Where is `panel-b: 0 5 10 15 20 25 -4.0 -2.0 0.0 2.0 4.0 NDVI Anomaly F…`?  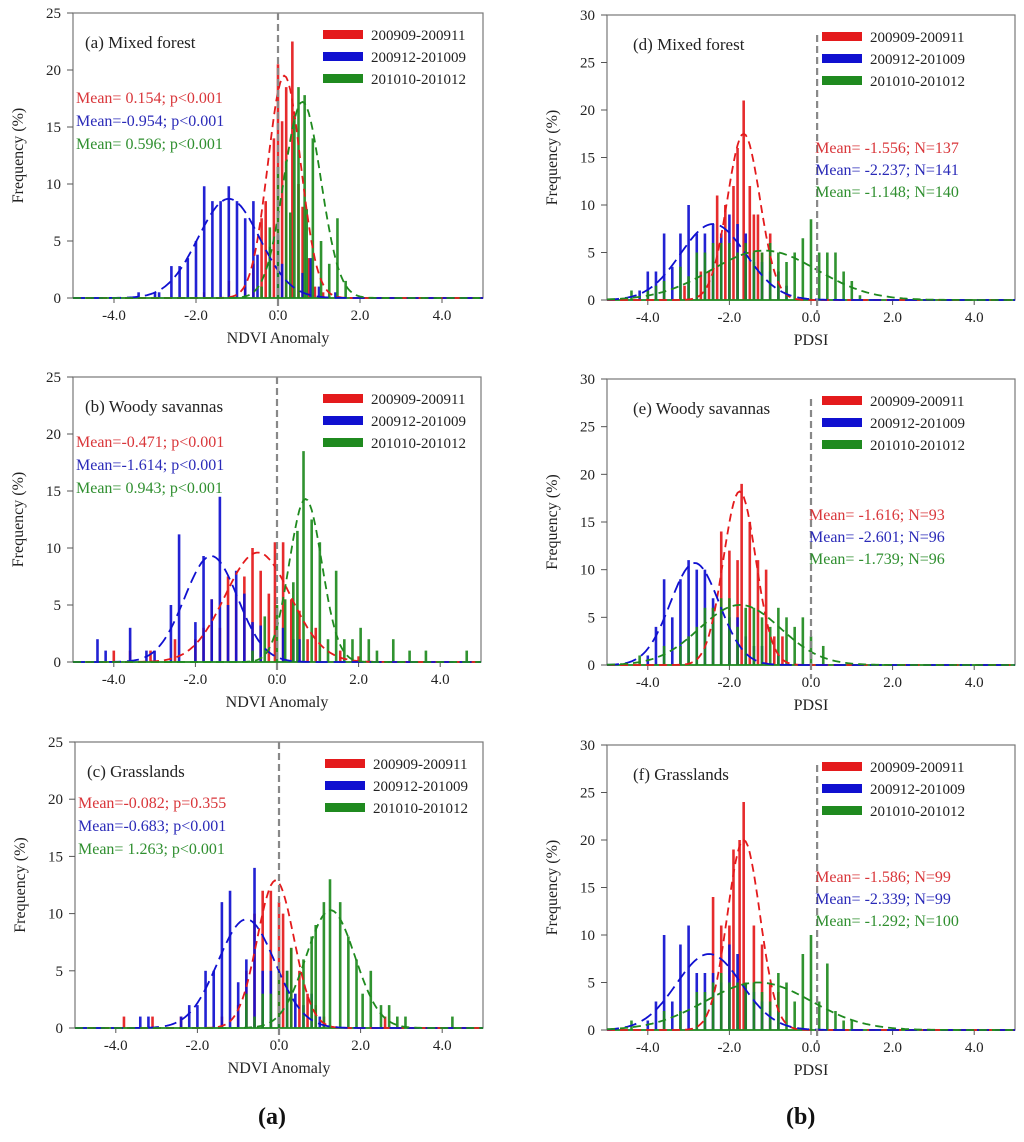 panel-b: 0 5 10 15 20 25 -4.0 -2.0 0.0 2.0 4.0 NDVI Anomaly F… is located at coordinates (246, 540).